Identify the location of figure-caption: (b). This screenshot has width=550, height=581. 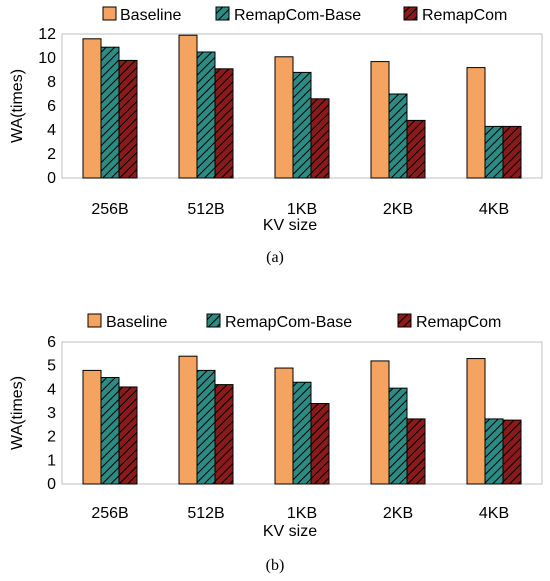
(275, 565).